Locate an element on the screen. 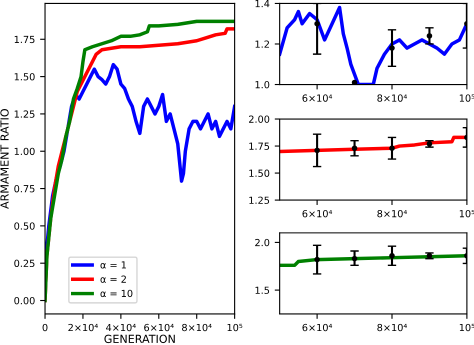  x-tick-label: 2×10⁴ is located at coordinates (83, 328).